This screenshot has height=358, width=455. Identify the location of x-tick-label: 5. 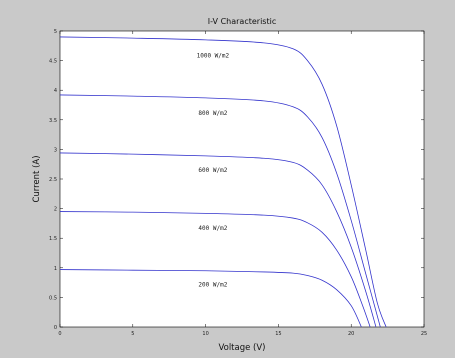
(132, 334).